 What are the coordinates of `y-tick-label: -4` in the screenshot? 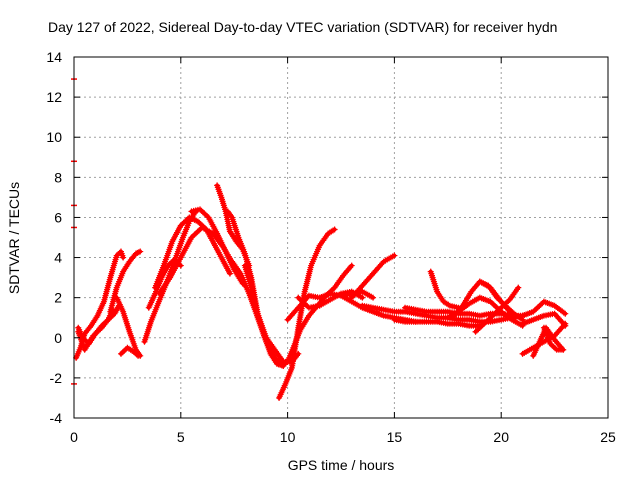 It's located at (56, 418).